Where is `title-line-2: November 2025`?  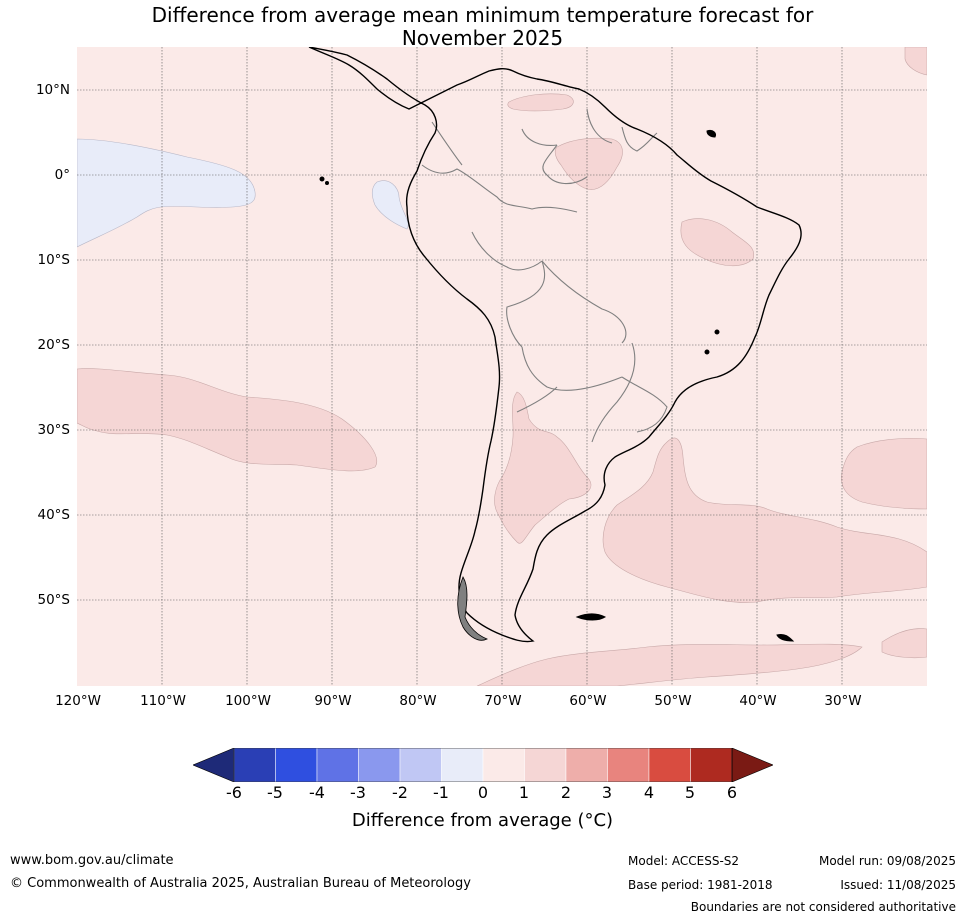
title-line-2: November 2025 is located at coordinates (482, 38).